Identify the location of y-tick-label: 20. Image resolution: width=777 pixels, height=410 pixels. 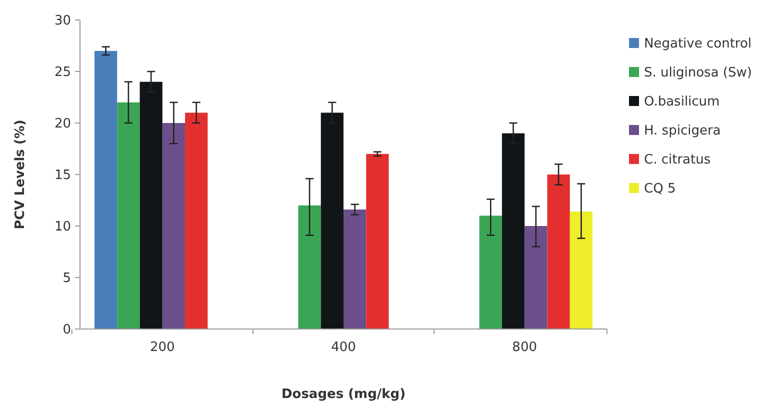
(62, 124).